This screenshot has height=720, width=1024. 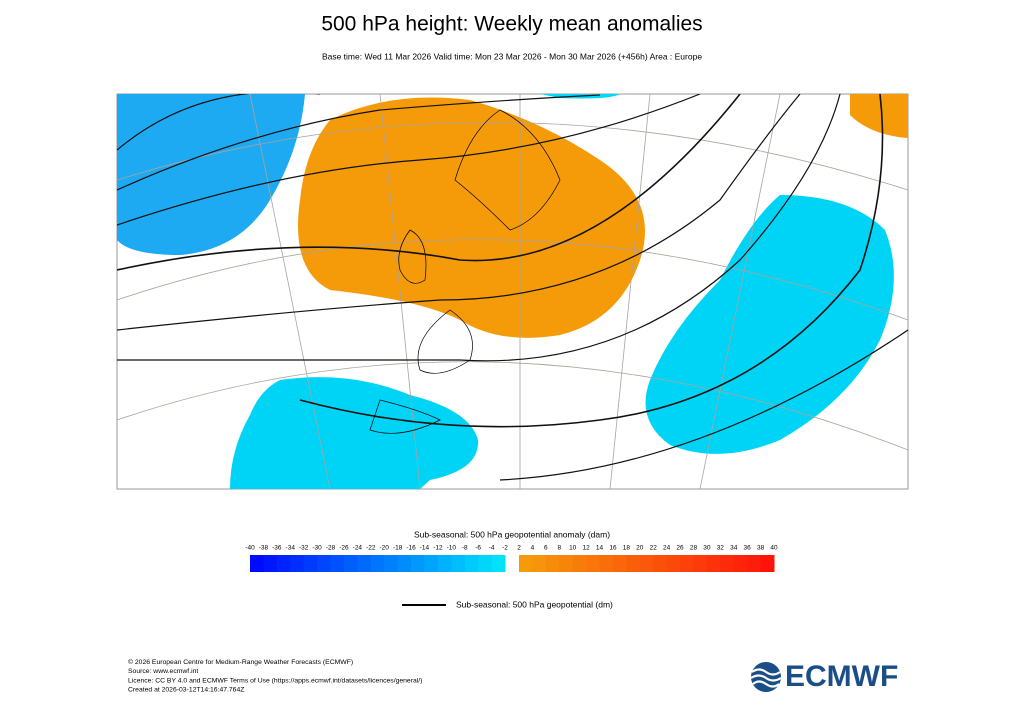 What do you see at coordinates (680, 548) in the screenshot?
I see `colorbar-tick-label: 26` at bounding box center [680, 548].